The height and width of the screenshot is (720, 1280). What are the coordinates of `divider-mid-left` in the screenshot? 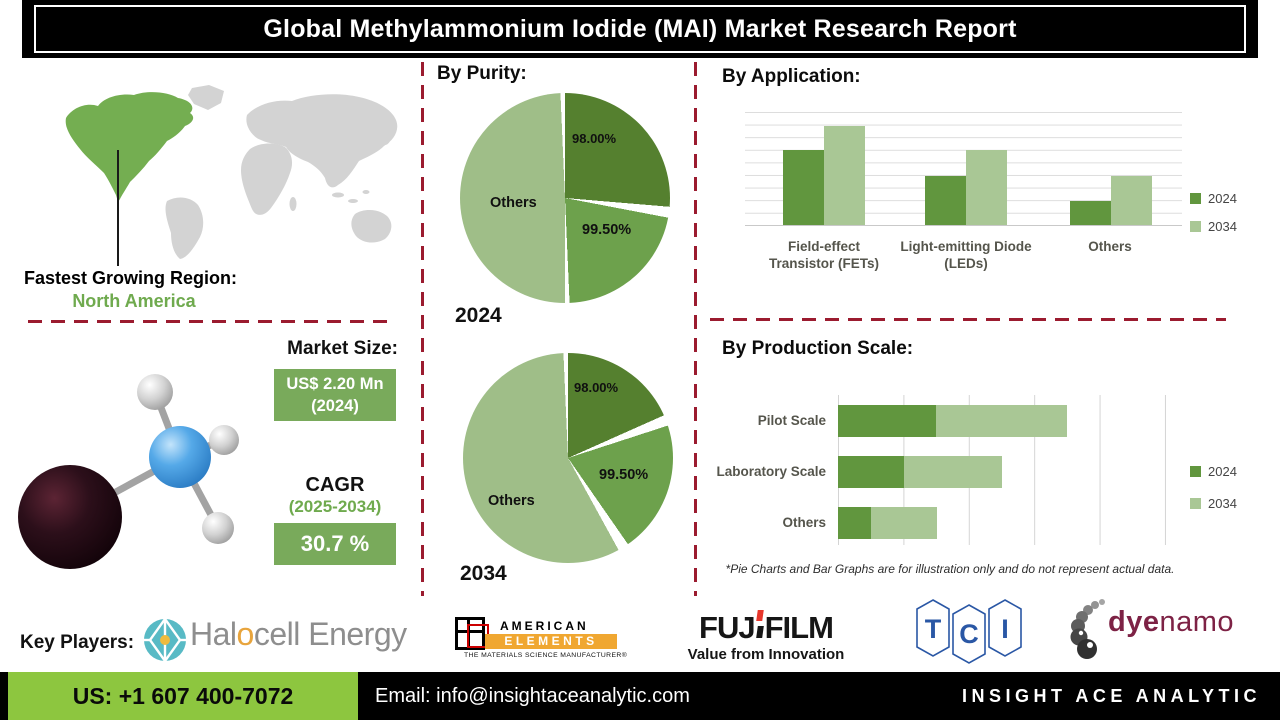 It's located at (422, 329).